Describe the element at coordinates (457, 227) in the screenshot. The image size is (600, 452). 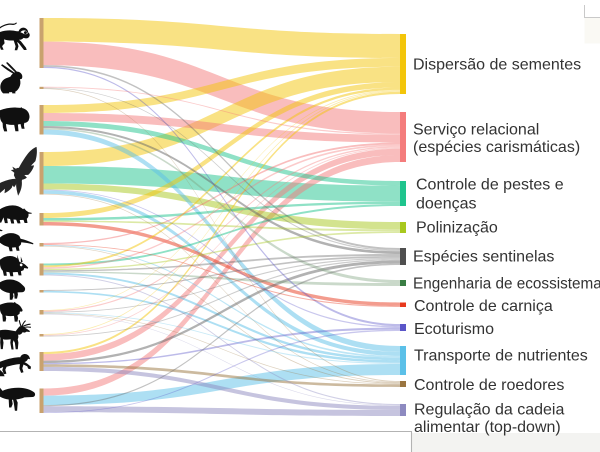
I see `svg-text: Polinização` at that location.